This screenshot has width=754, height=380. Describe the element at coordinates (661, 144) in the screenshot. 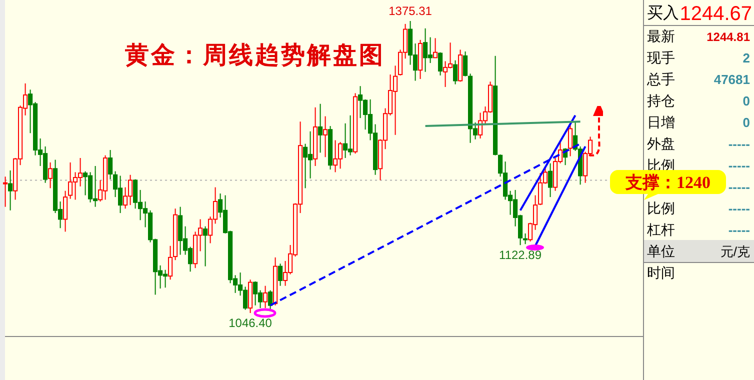

I see `category-label: 外盘` at that location.